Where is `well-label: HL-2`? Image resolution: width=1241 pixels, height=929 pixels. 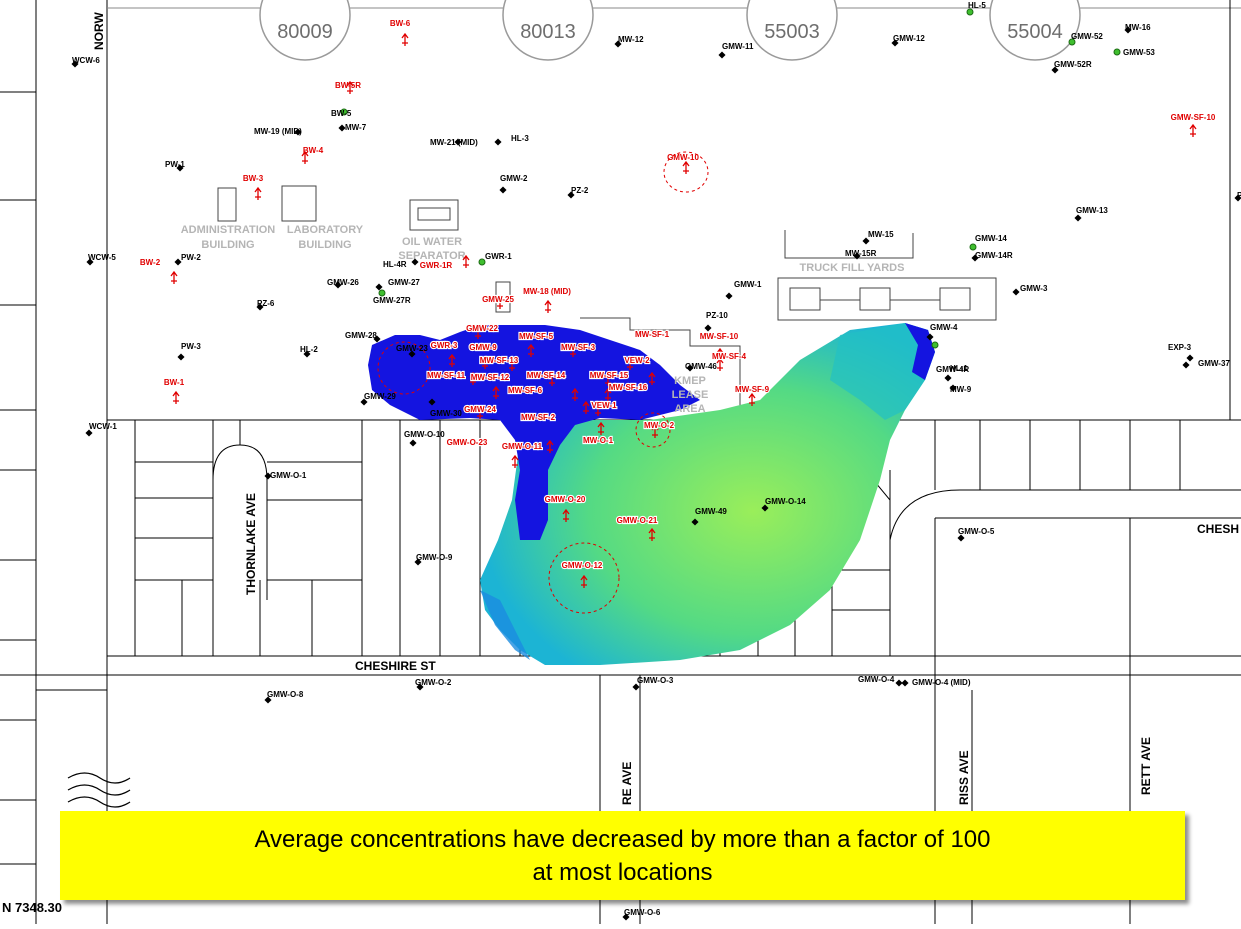
well-label: HL-2 is located at coordinates (309, 349).